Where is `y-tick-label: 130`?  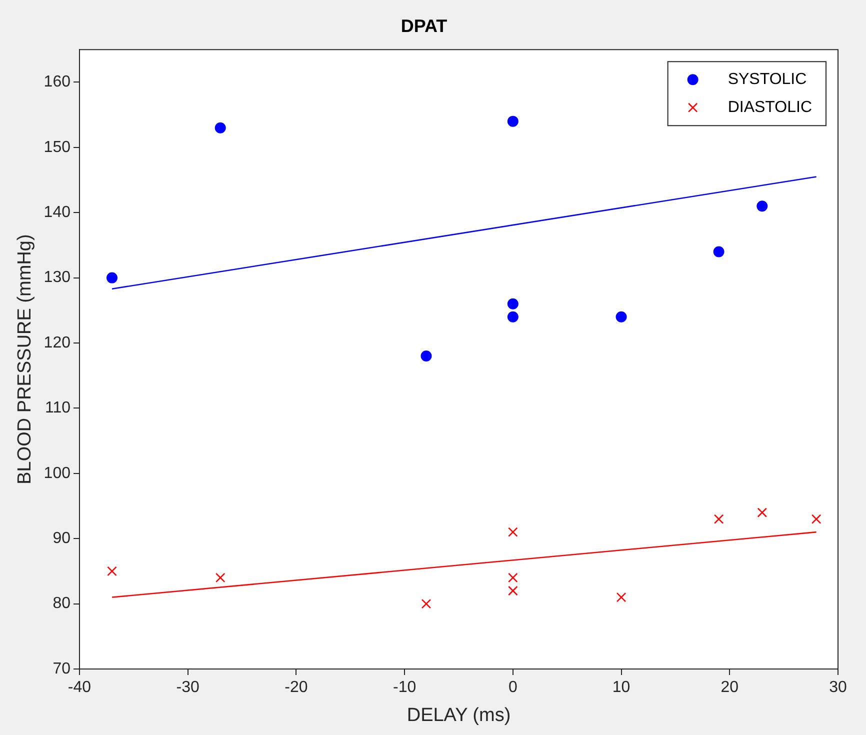 y-tick-label: 130 is located at coordinates (57, 277).